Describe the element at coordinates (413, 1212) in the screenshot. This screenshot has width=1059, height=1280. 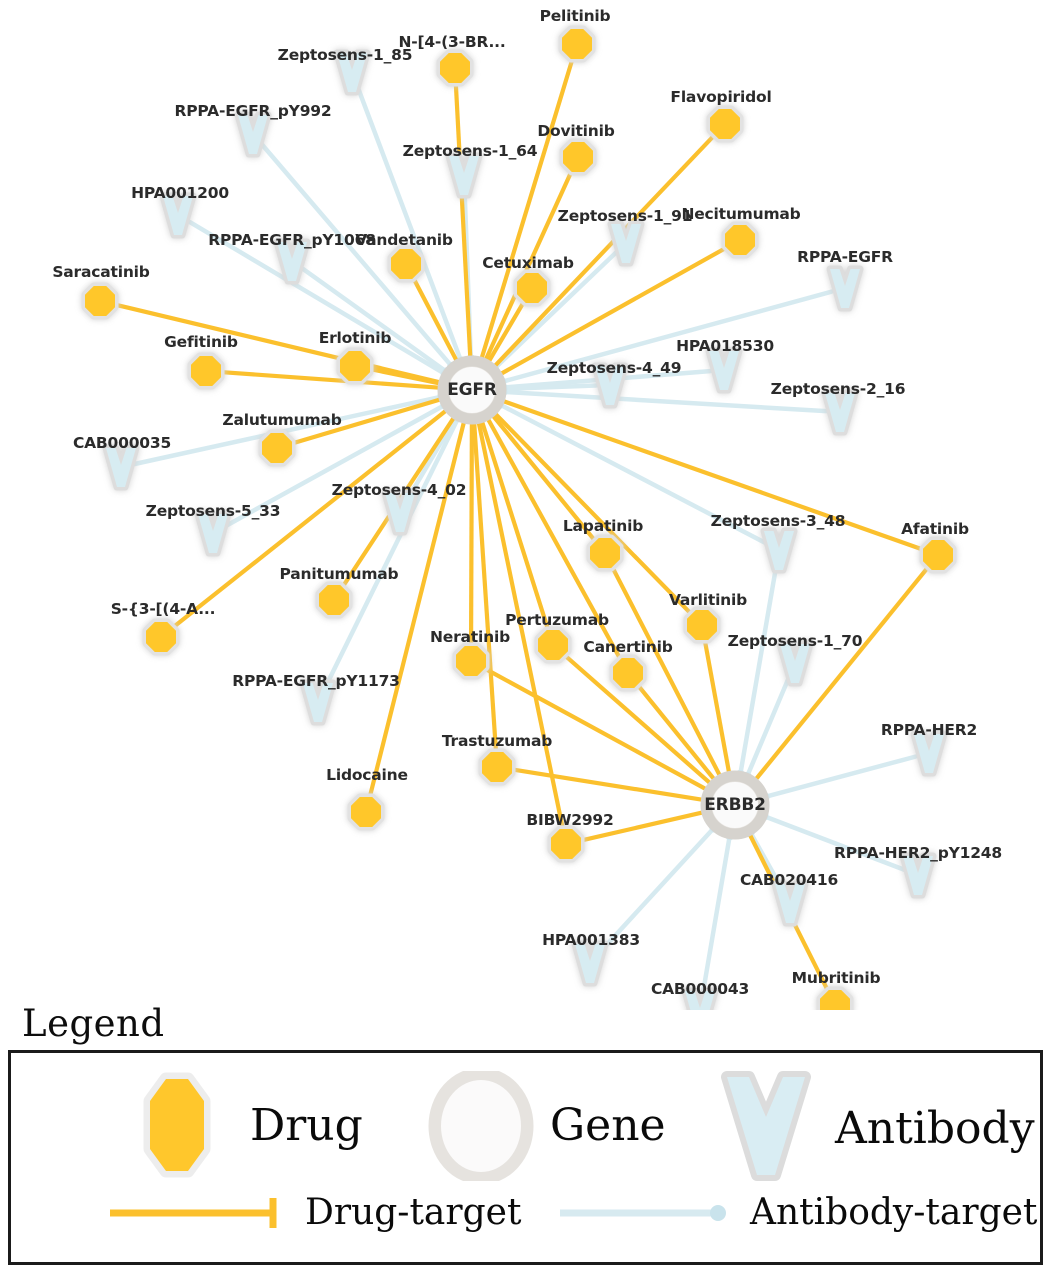
I see `legend-label-drug-target: Drug-target` at that location.